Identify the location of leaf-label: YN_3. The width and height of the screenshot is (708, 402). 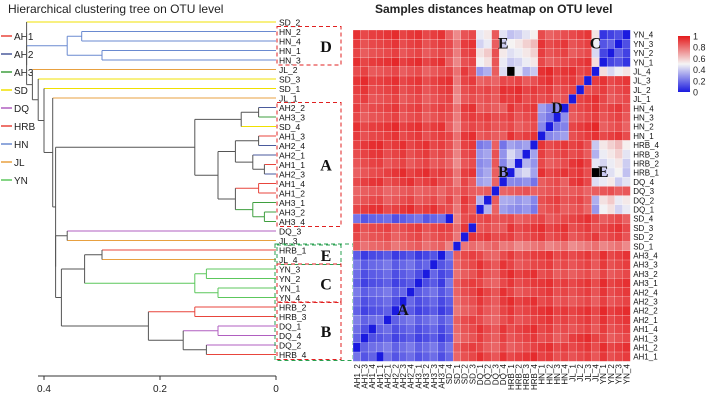
(290, 270).